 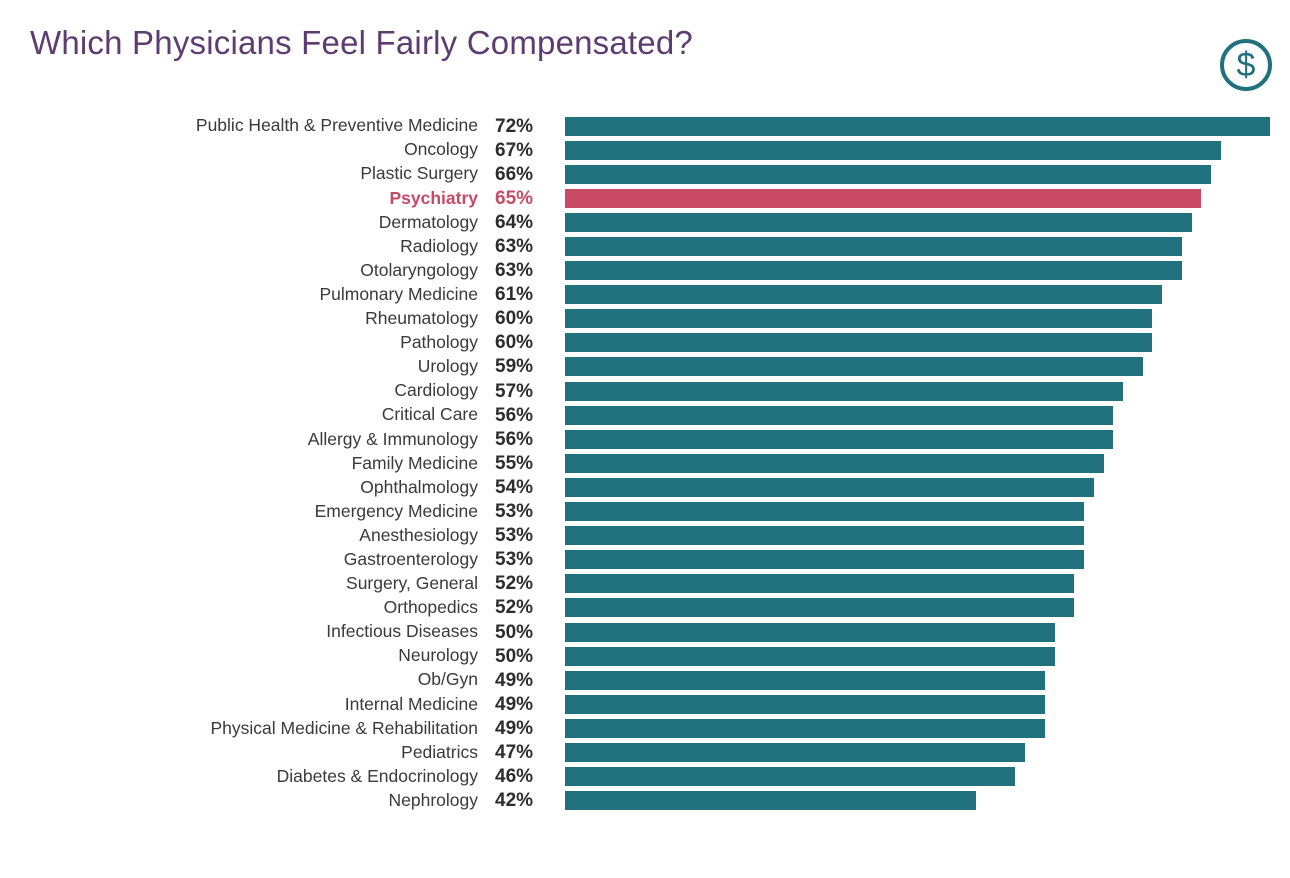 I want to click on chart-row: Pediatrics 47%, so click(x=645, y=752).